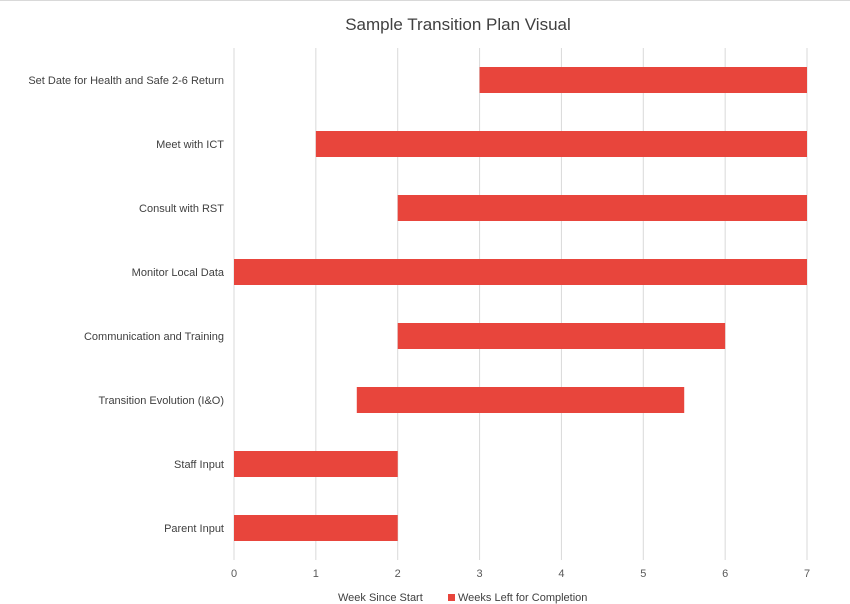 The image size is (850, 604). Describe the element at coordinates (380, 598) in the screenshot. I see `legend-series-1-label: Week Since Start` at that location.